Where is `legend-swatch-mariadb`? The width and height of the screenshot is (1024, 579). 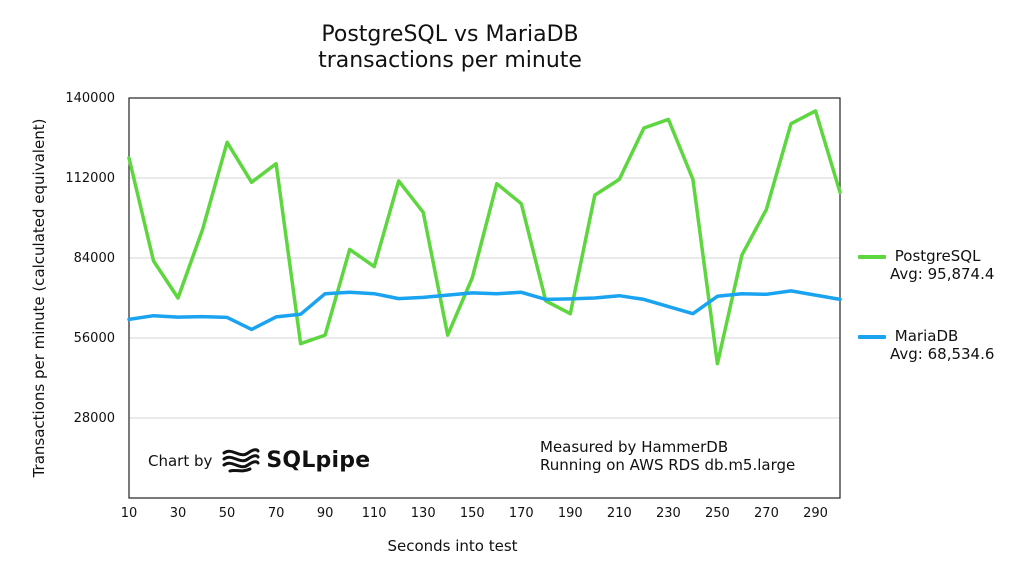 legend-swatch-mariadb is located at coordinates (872, 336).